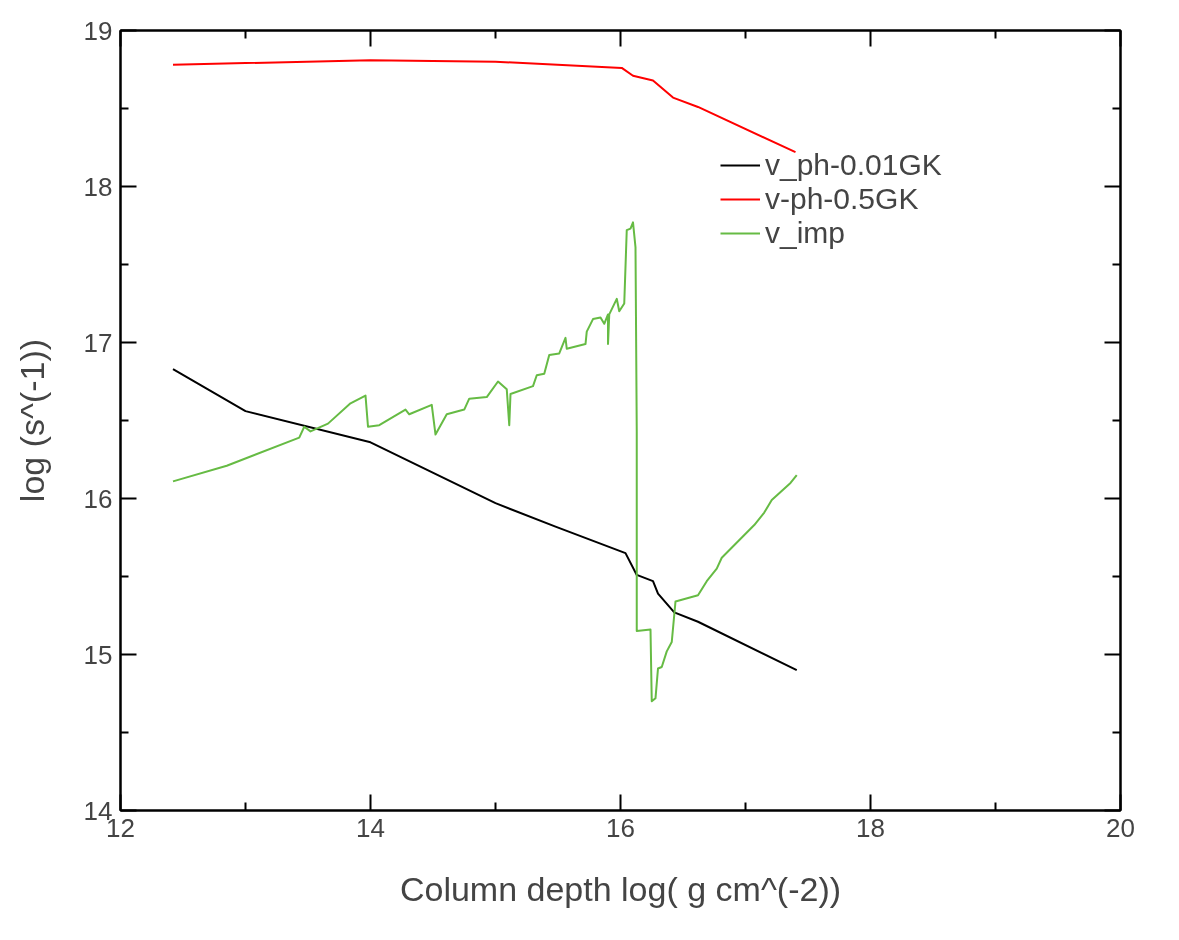 The width and height of the screenshot is (1179, 940). What do you see at coordinates (98, 498) in the screenshot?
I see `y-tick-label: 16` at bounding box center [98, 498].